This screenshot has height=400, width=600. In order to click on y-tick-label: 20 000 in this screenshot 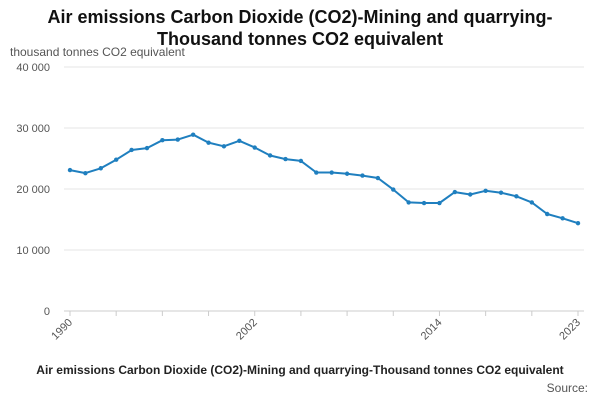, I will do `click(33, 190)`.